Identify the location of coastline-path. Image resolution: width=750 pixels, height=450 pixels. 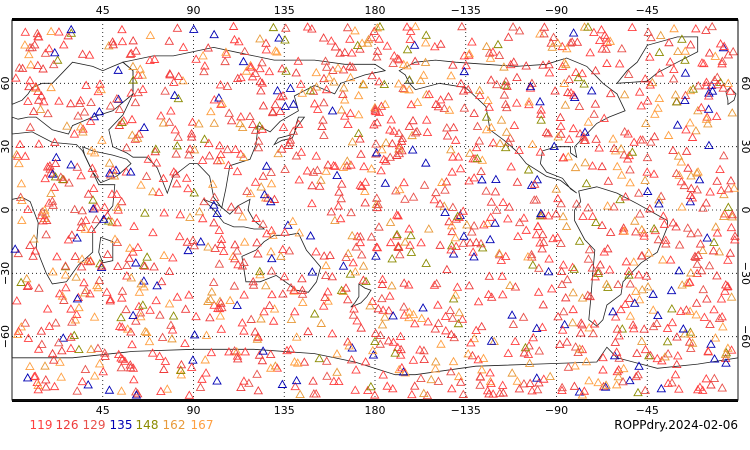
(512, 125).